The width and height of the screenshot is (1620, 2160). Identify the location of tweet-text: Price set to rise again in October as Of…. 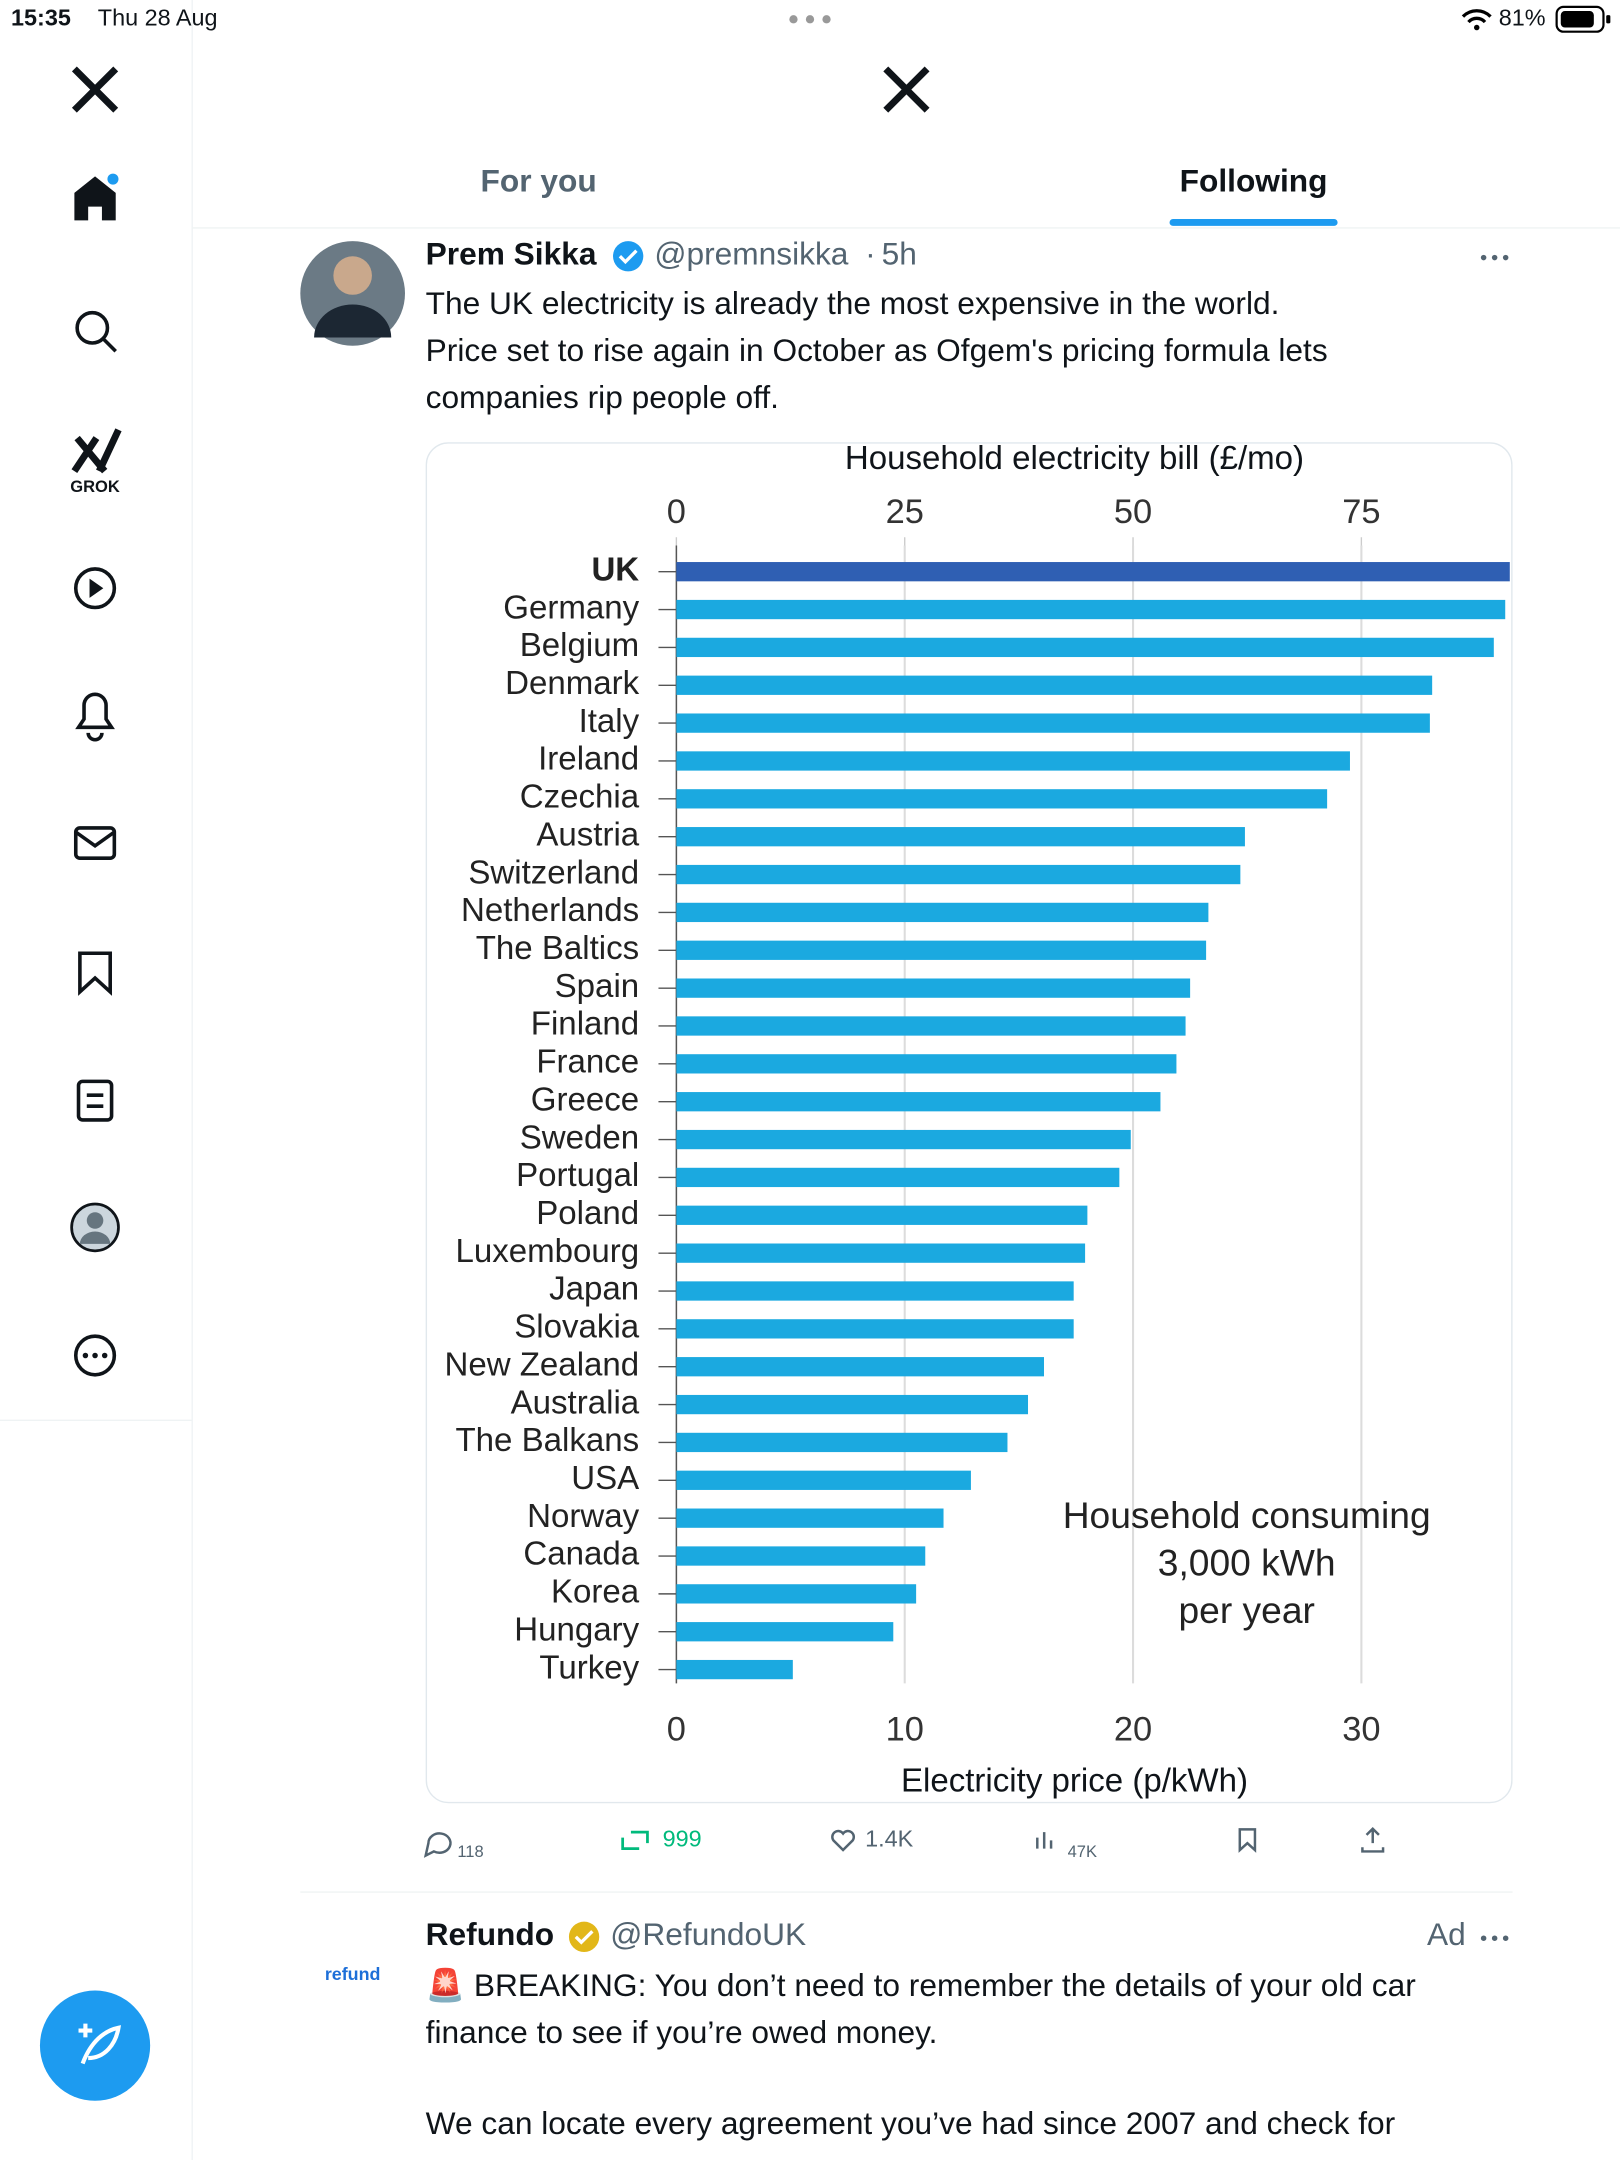
(877, 350).